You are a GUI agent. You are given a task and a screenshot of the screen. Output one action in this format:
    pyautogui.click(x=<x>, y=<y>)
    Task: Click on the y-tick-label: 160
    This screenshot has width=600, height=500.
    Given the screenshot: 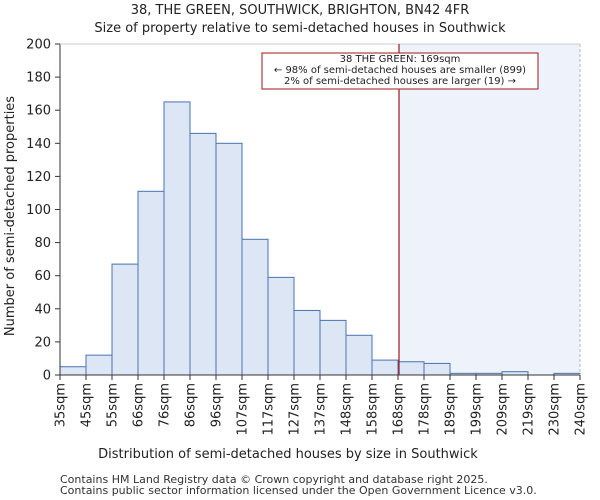 What is the action you would take?
    pyautogui.click(x=38, y=111)
    